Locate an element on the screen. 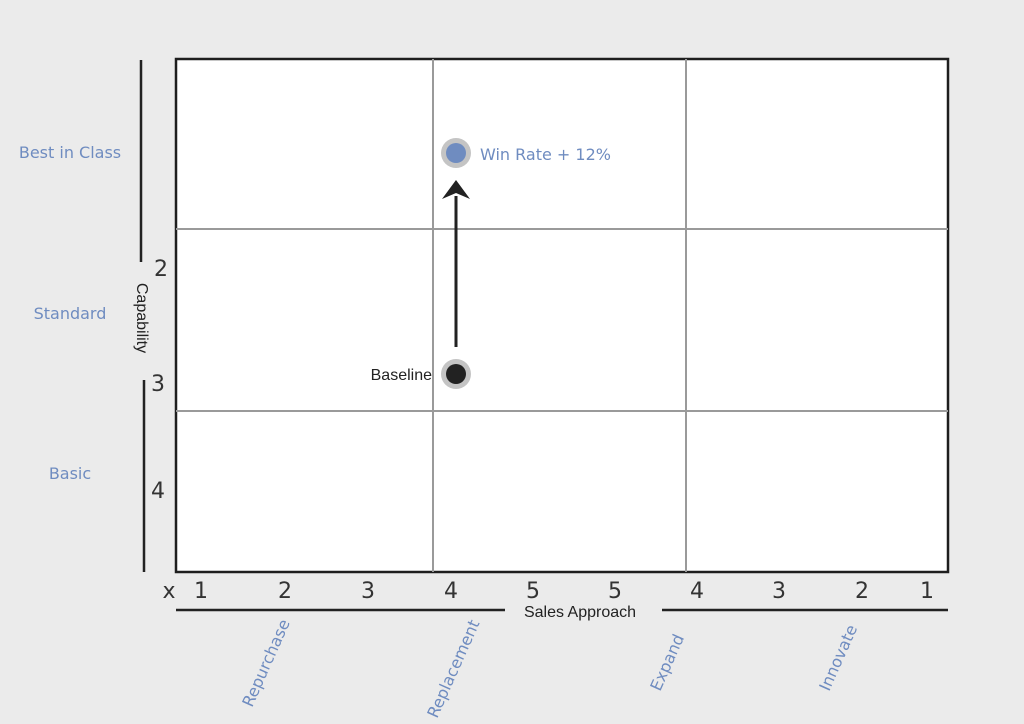  x-tick-label: x is located at coordinates (168, 591).